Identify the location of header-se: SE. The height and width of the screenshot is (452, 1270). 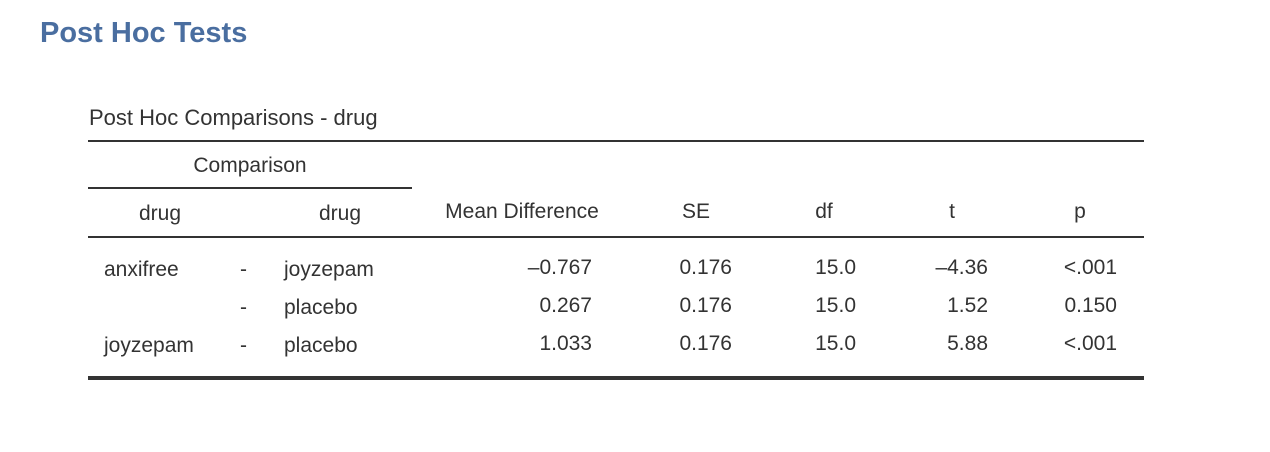
(696, 211).